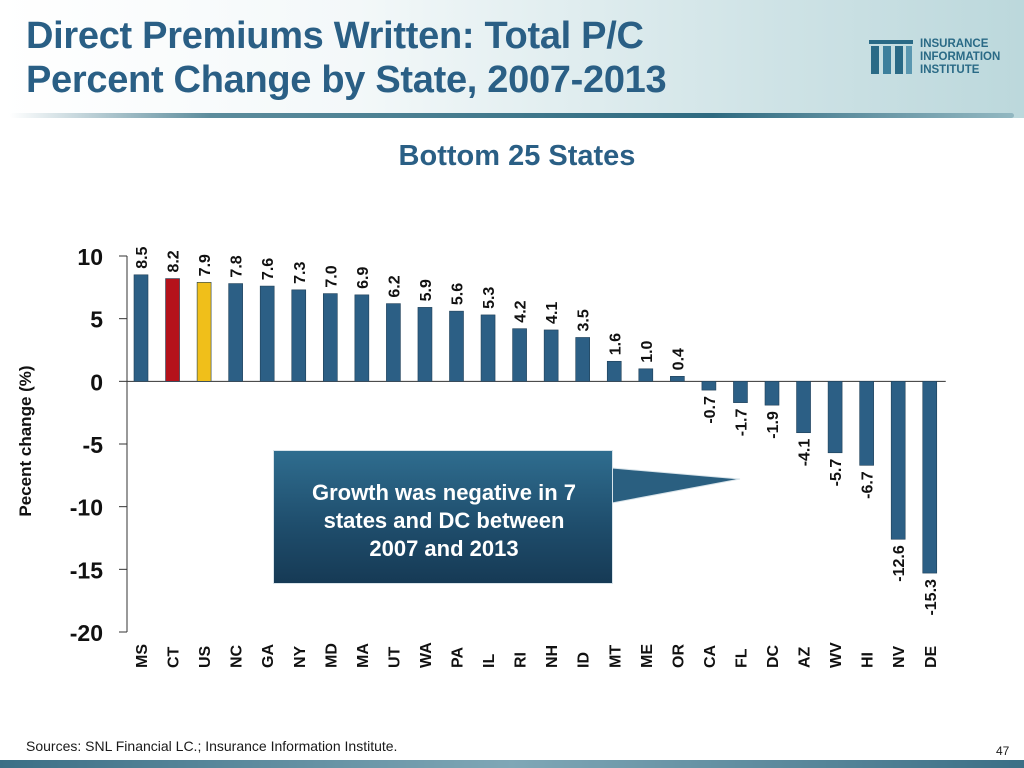 The image size is (1024, 768). I want to click on logo-text-line-1: INSURANCE, so click(954, 44).